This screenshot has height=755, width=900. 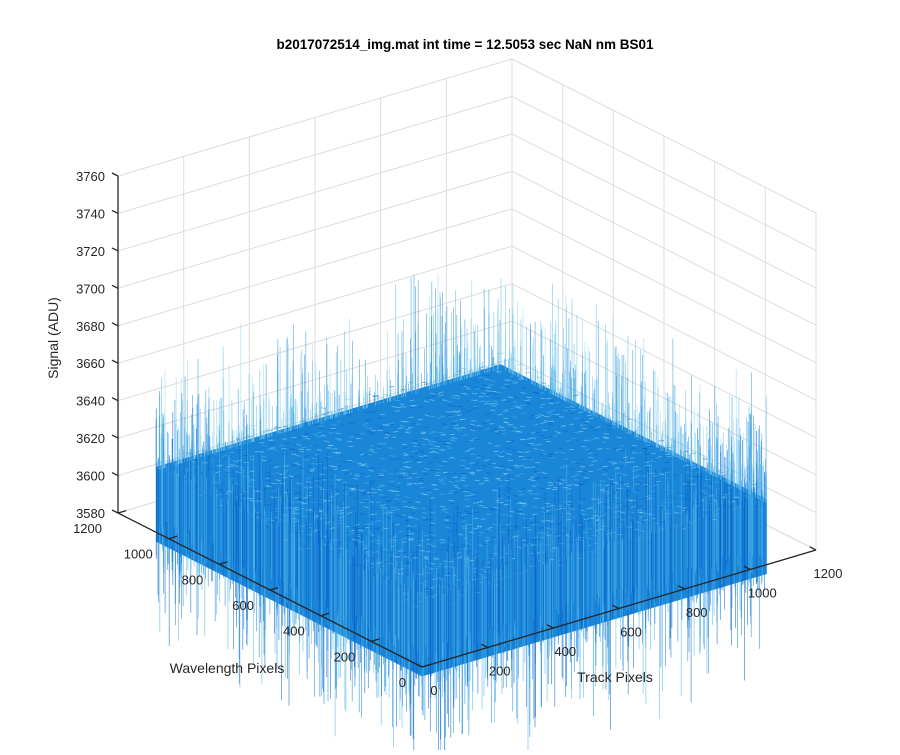 I want to click on x-tick-mark, so click(x=813, y=548).